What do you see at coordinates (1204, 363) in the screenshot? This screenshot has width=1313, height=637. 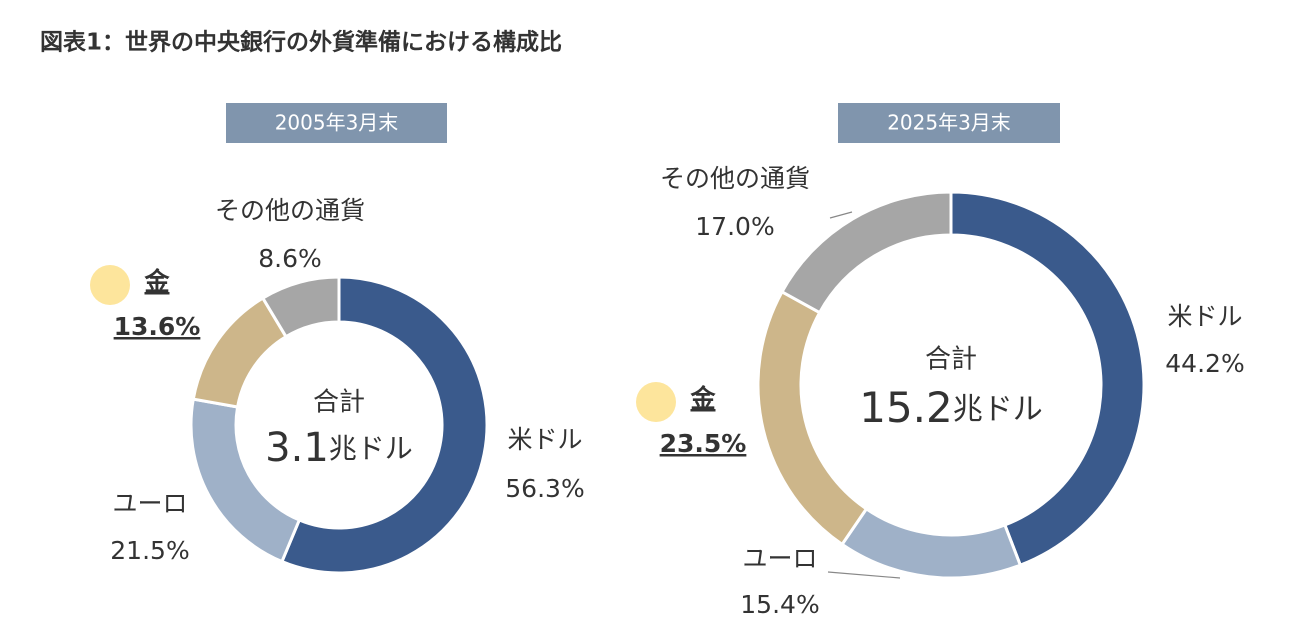 I see `value-label: 44.2%` at bounding box center [1204, 363].